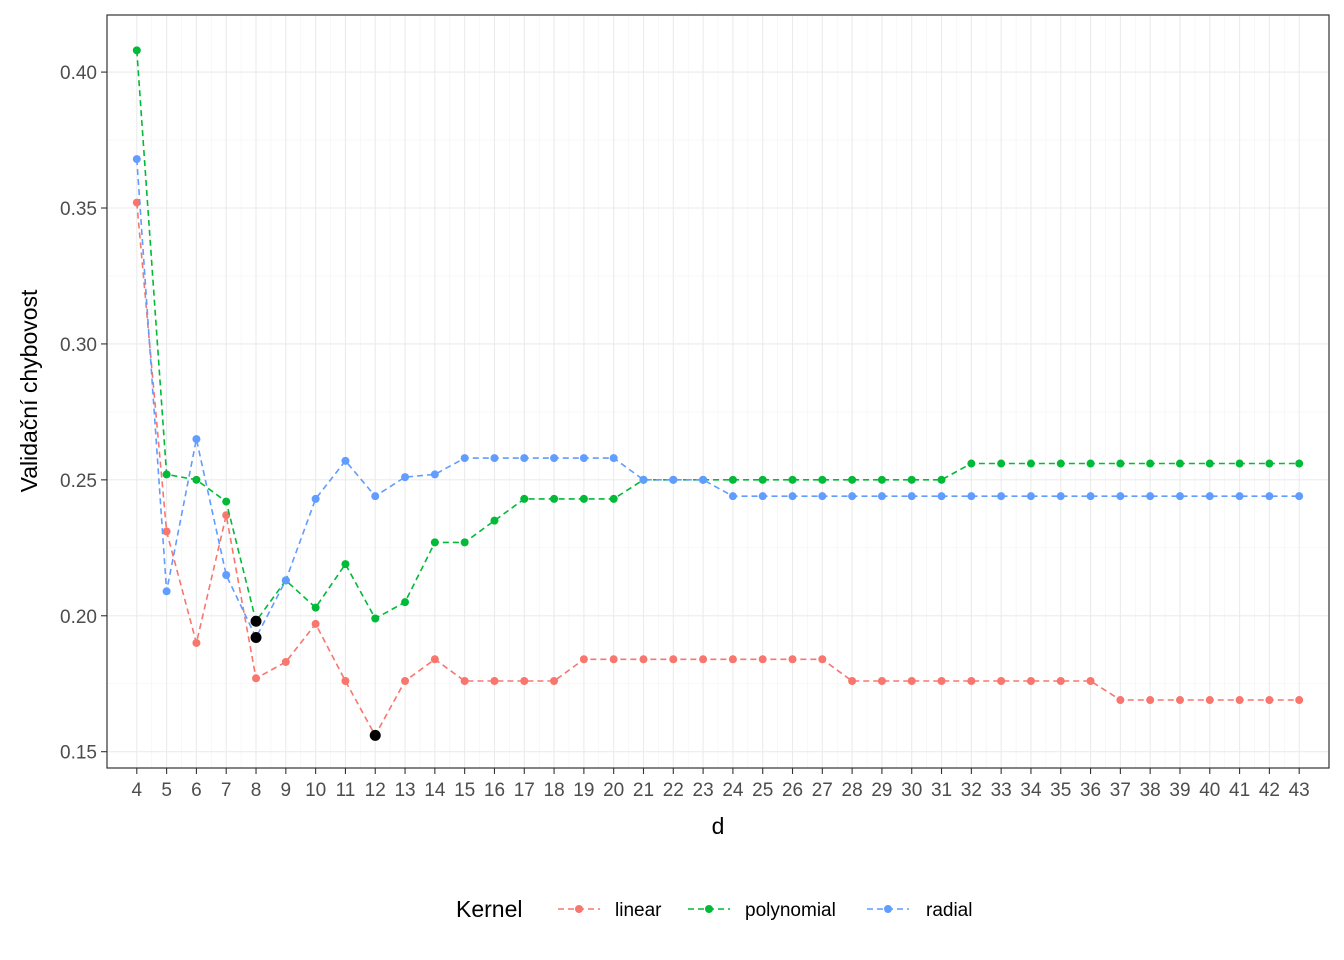 The image size is (1344, 960). Describe the element at coordinates (1299, 790) in the screenshot. I see `x-tick-label: 43` at that location.